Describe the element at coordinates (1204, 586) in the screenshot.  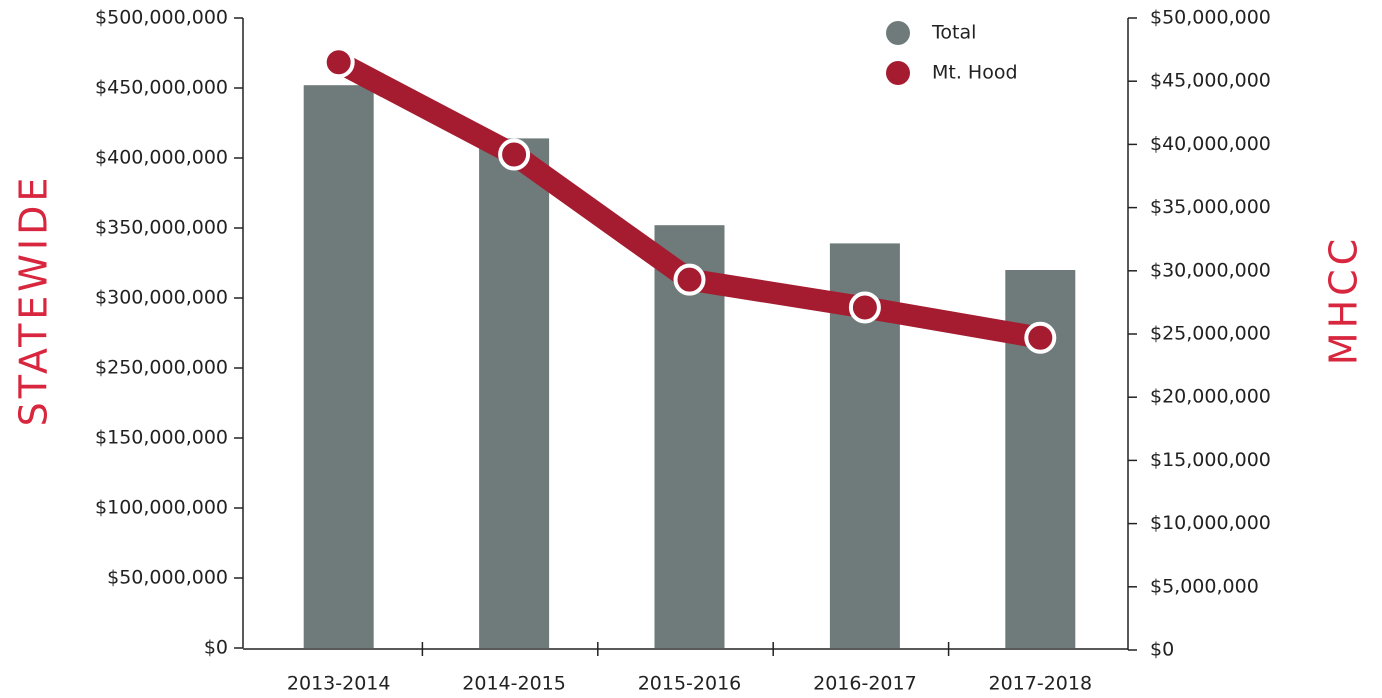
I see `y2-tick-label: $5,000,000` at that location.